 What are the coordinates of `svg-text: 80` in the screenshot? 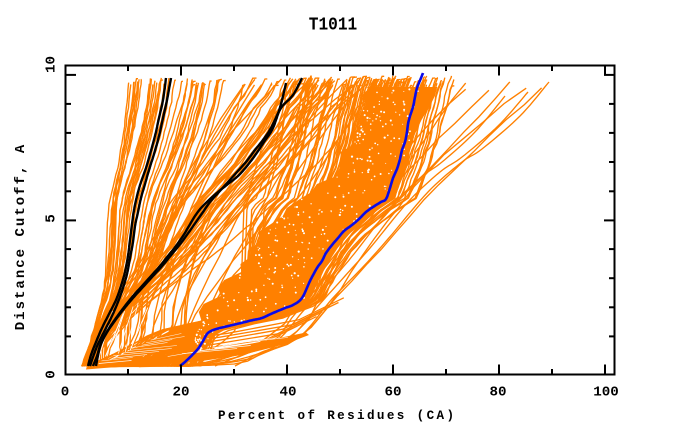 It's located at (497, 392).